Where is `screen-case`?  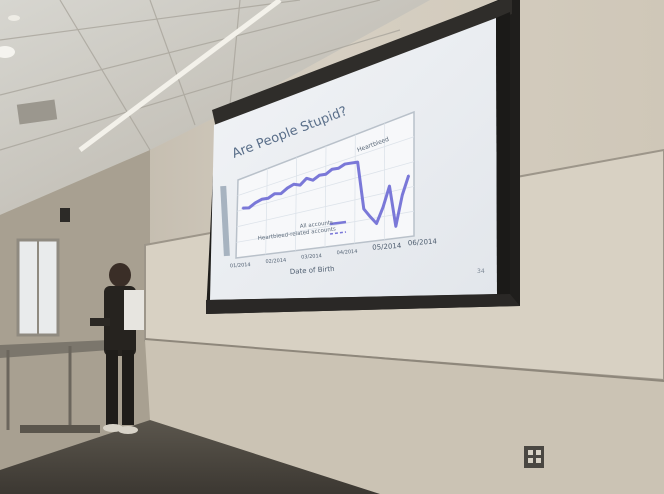 screen-case is located at coordinates (362, 64).